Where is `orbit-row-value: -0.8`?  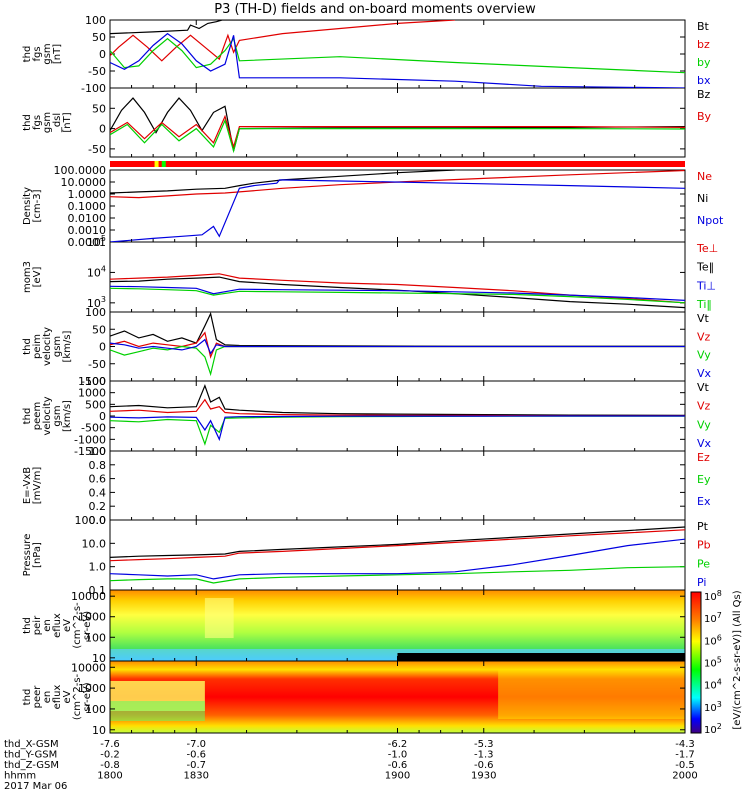 orbit-row-value: -0.8 is located at coordinates (110, 765).